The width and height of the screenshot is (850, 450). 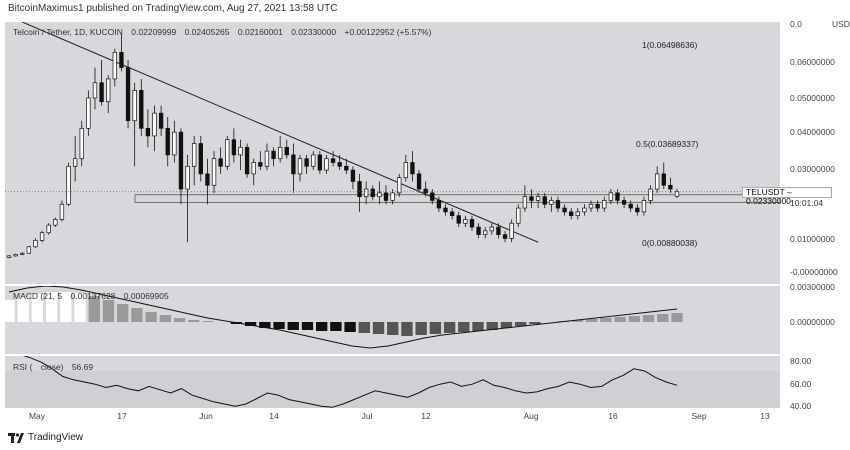 What do you see at coordinates (122, 416) in the screenshot?
I see `time-tick: 17` at bounding box center [122, 416].